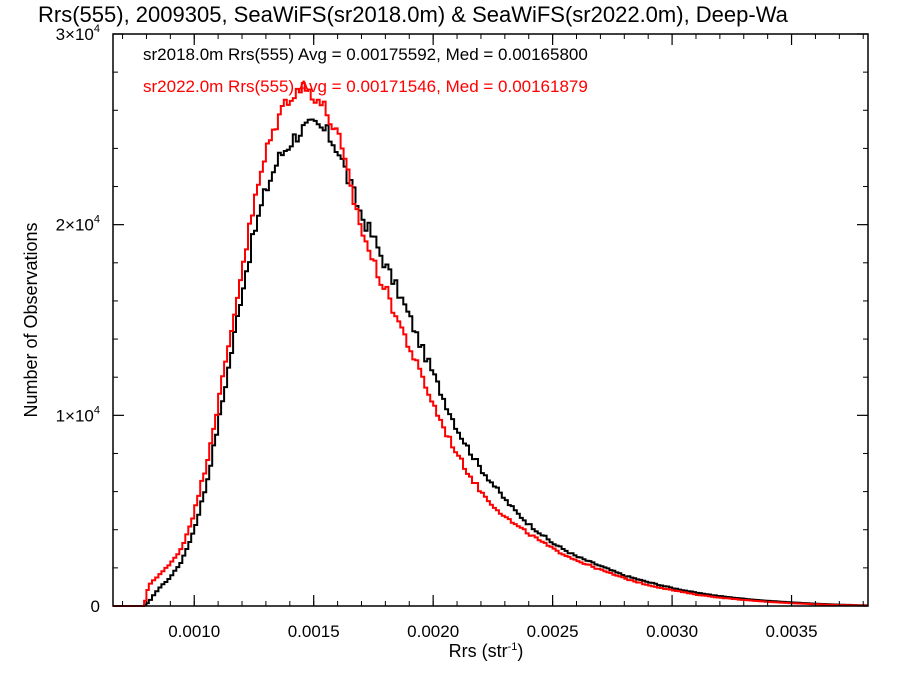  I want to click on x-axis-label: Rrs (str-1), so click(486, 651).